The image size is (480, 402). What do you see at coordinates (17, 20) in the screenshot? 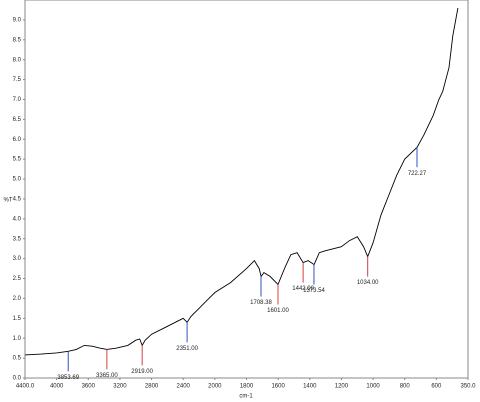
I see `y-tick-label: 9.0` at bounding box center [17, 20].